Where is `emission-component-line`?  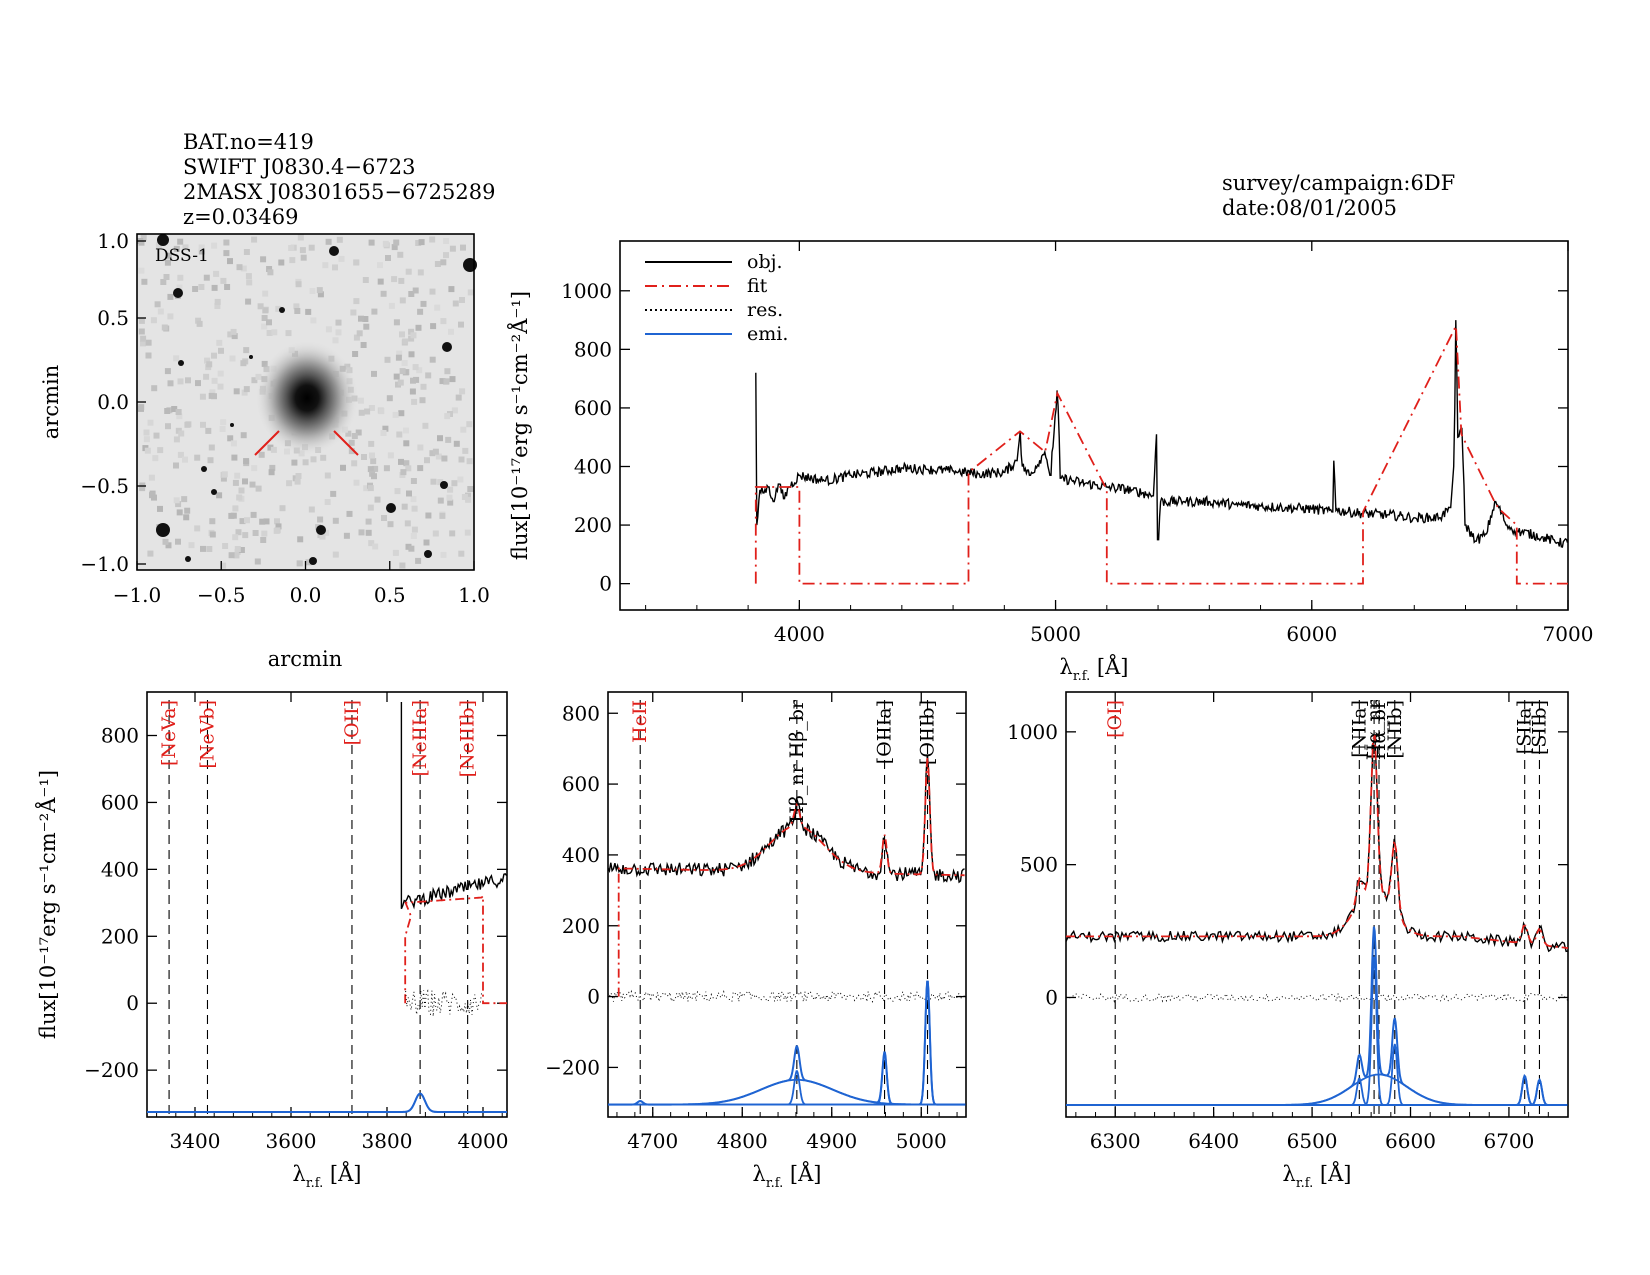
emission-component-line is located at coordinates (1317, 1090).